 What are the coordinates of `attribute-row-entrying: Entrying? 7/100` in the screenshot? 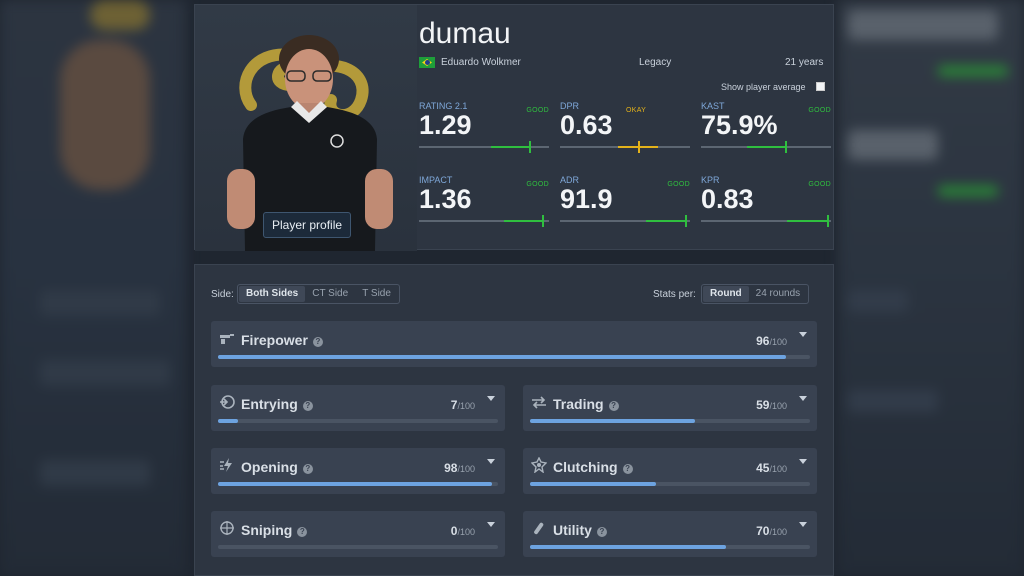 It's located at (358, 408).